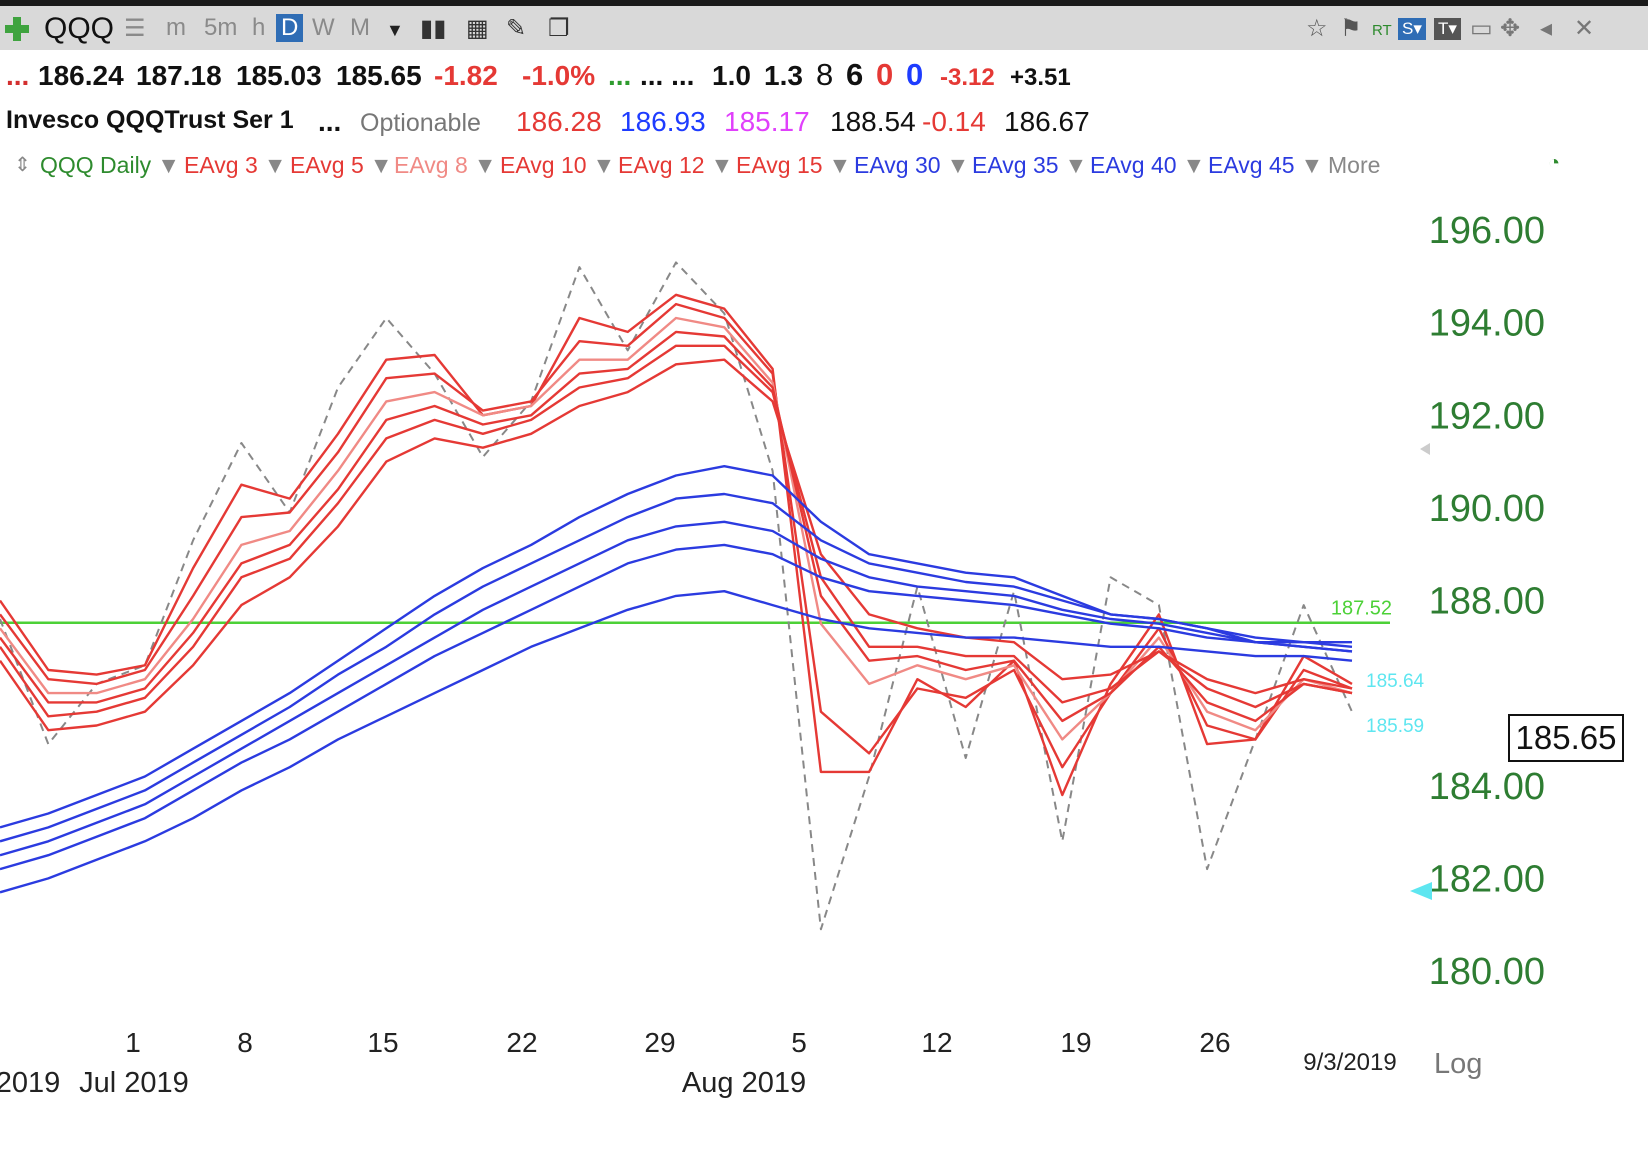 This screenshot has height=1162, width=1648. What do you see at coordinates (885, 74) in the screenshot?
I see `value-5: 0` at bounding box center [885, 74].